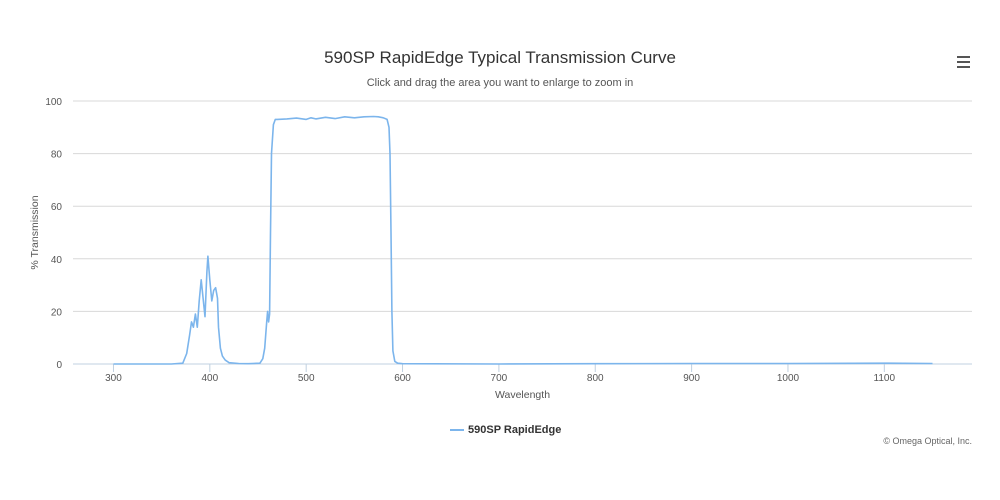 This screenshot has height=500, width=1000. Describe the element at coordinates (927, 441) in the screenshot. I see `credit-text: © Omega Optical, Inc.` at that location.